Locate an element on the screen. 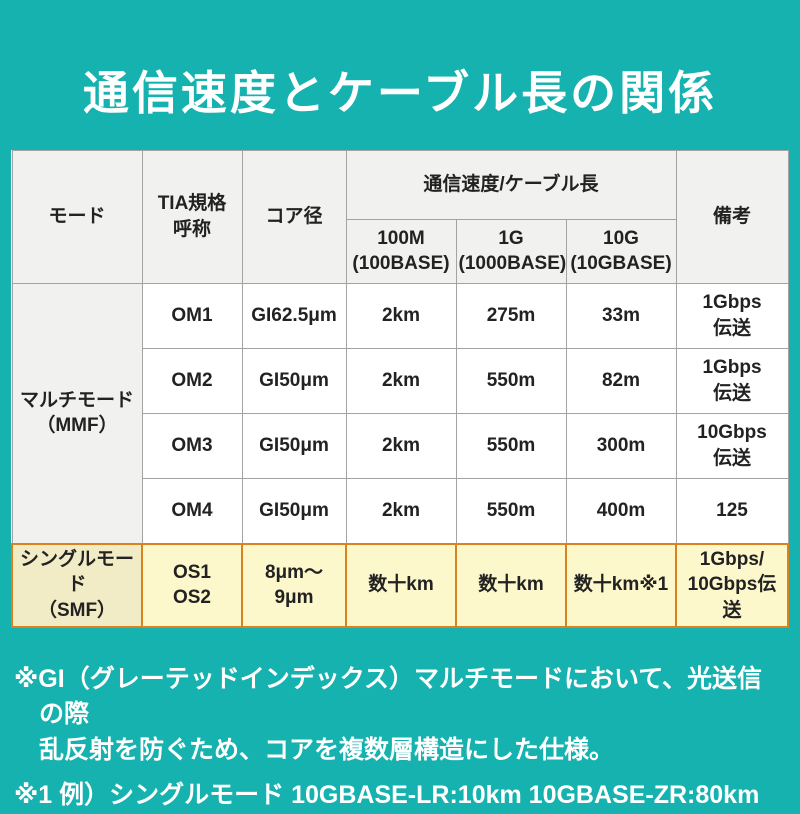 The image size is (800, 814). cell-om1-1g: 275m is located at coordinates (511, 315).